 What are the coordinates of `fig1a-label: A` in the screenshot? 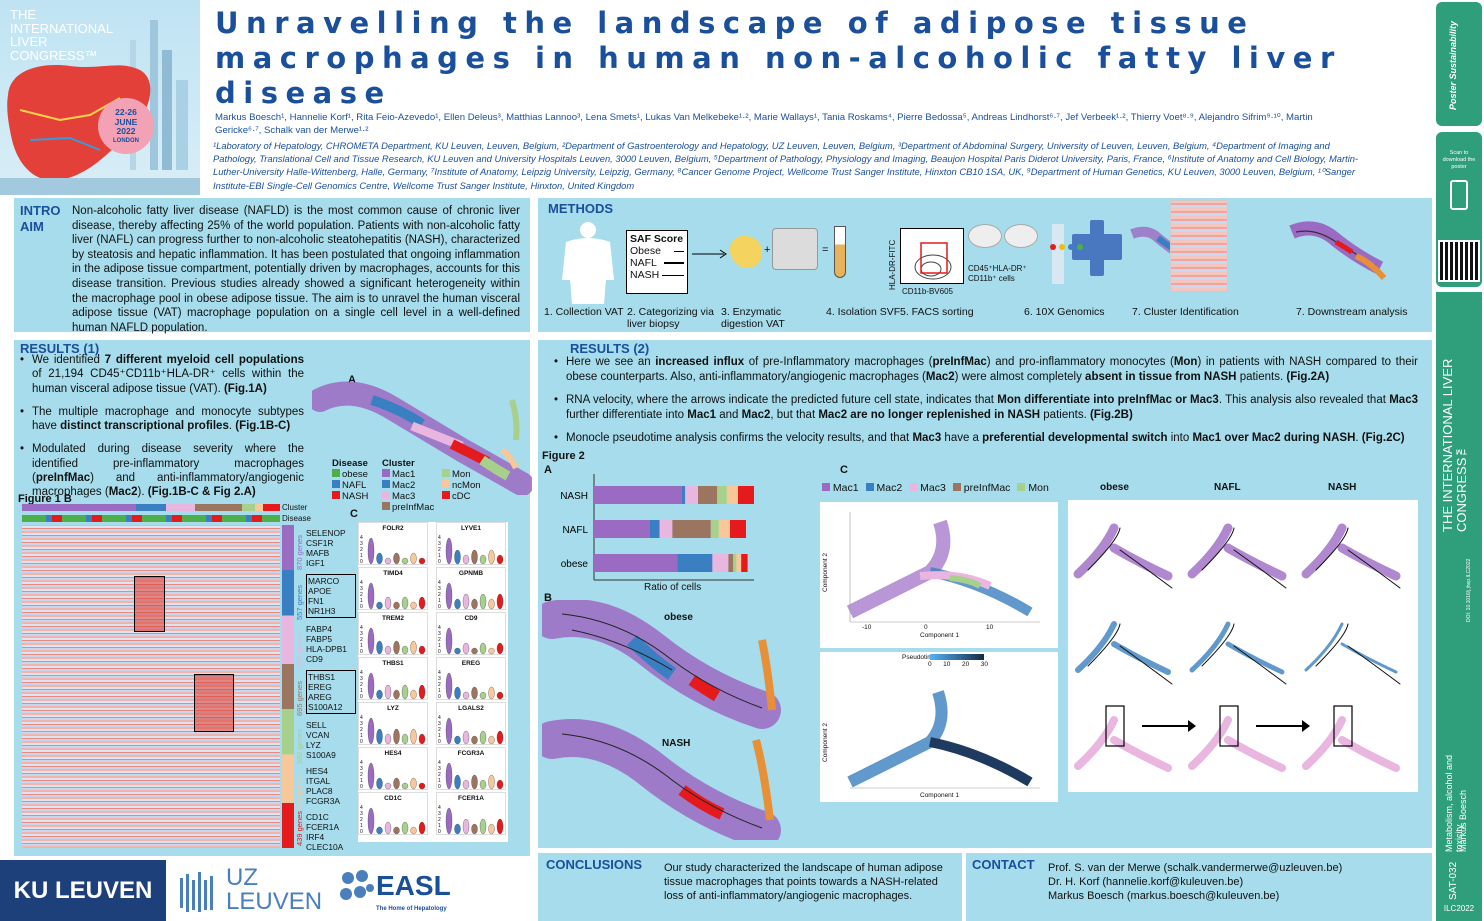 It's located at (352, 380).